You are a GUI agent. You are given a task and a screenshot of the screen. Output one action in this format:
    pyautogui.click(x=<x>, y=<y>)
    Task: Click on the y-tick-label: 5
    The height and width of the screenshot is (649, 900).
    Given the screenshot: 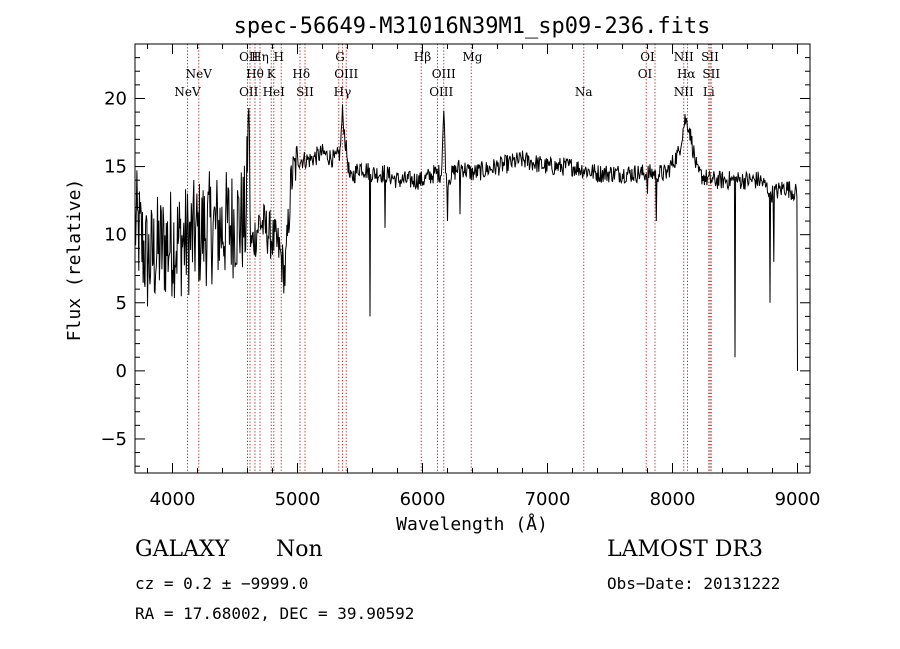 What is the action you would take?
    pyautogui.click(x=121, y=303)
    